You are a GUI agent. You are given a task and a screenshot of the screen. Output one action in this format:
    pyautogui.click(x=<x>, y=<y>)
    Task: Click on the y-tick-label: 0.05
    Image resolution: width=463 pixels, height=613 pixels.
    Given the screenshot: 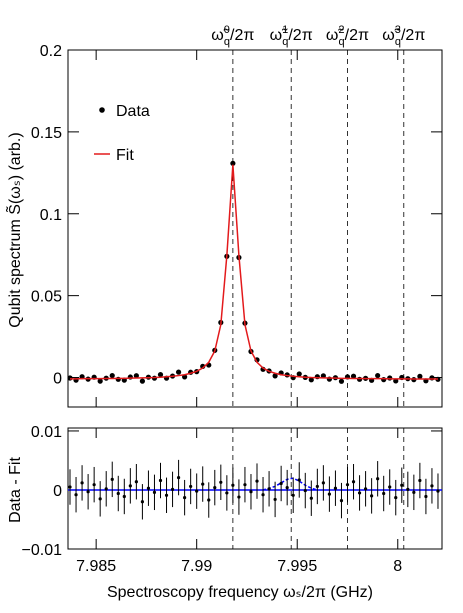 What is the action you would take?
    pyautogui.click(x=46, y=297)
    